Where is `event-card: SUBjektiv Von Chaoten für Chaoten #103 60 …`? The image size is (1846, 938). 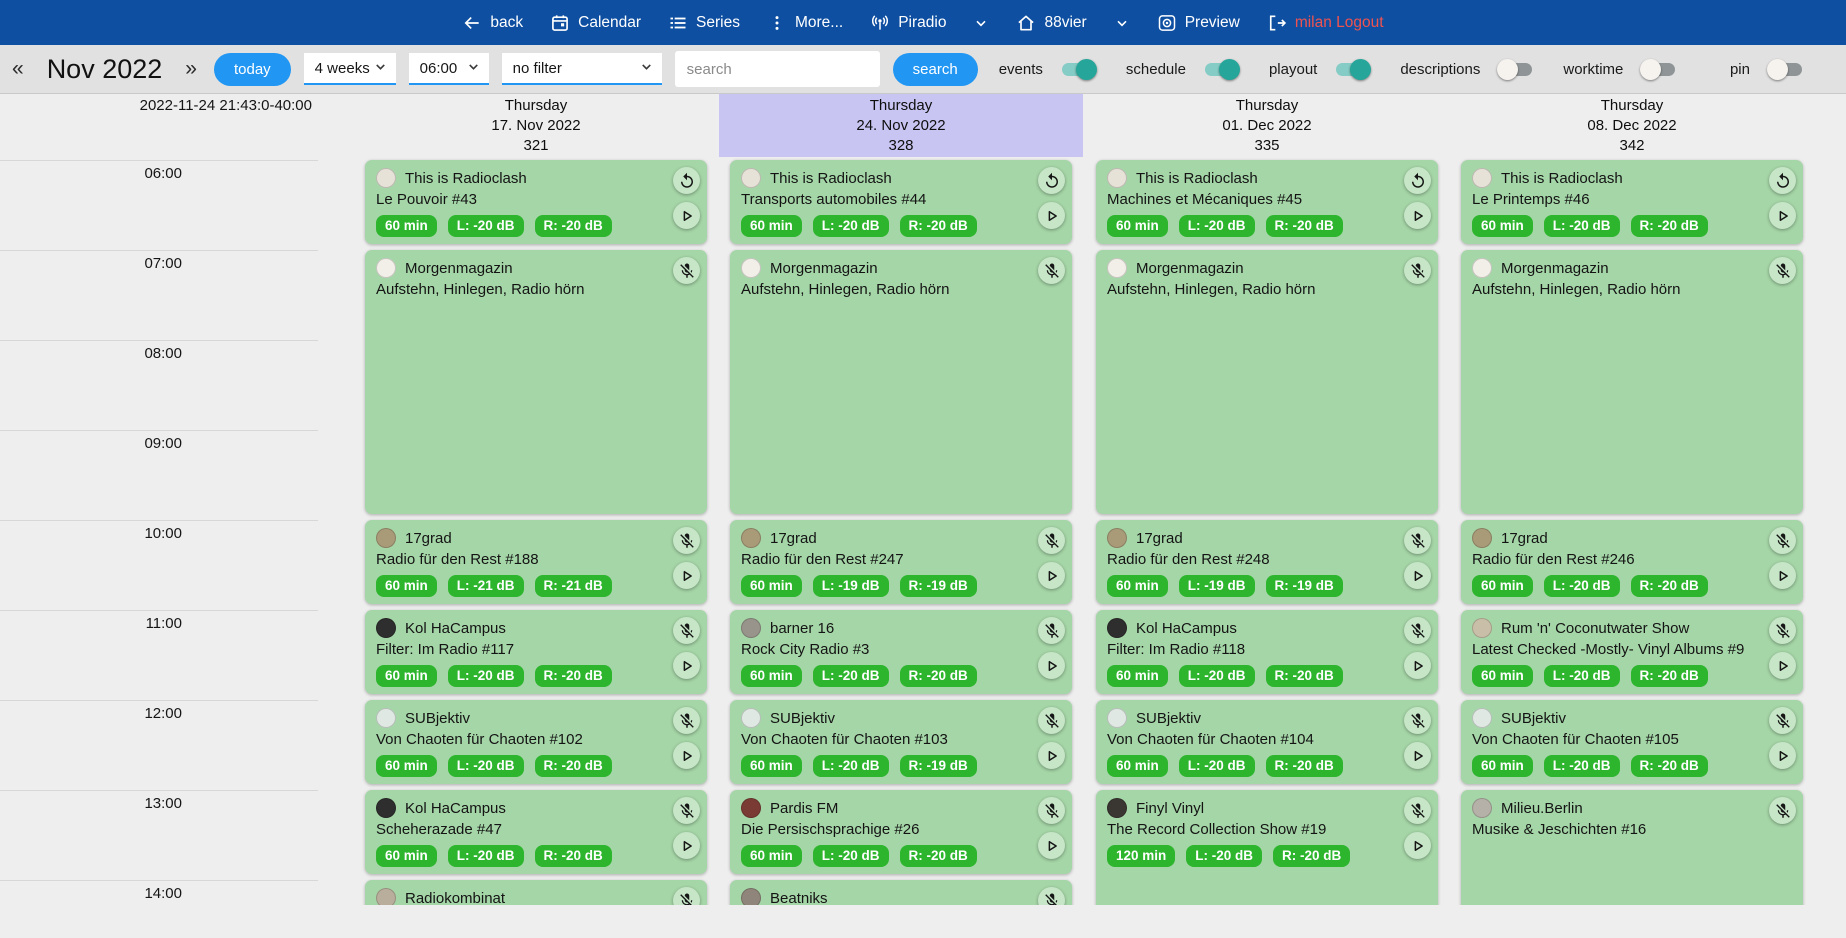 event-card: SUBjektiv Von Chaoten für Chaoten #103 60 … is located at coordinates (901, 742).